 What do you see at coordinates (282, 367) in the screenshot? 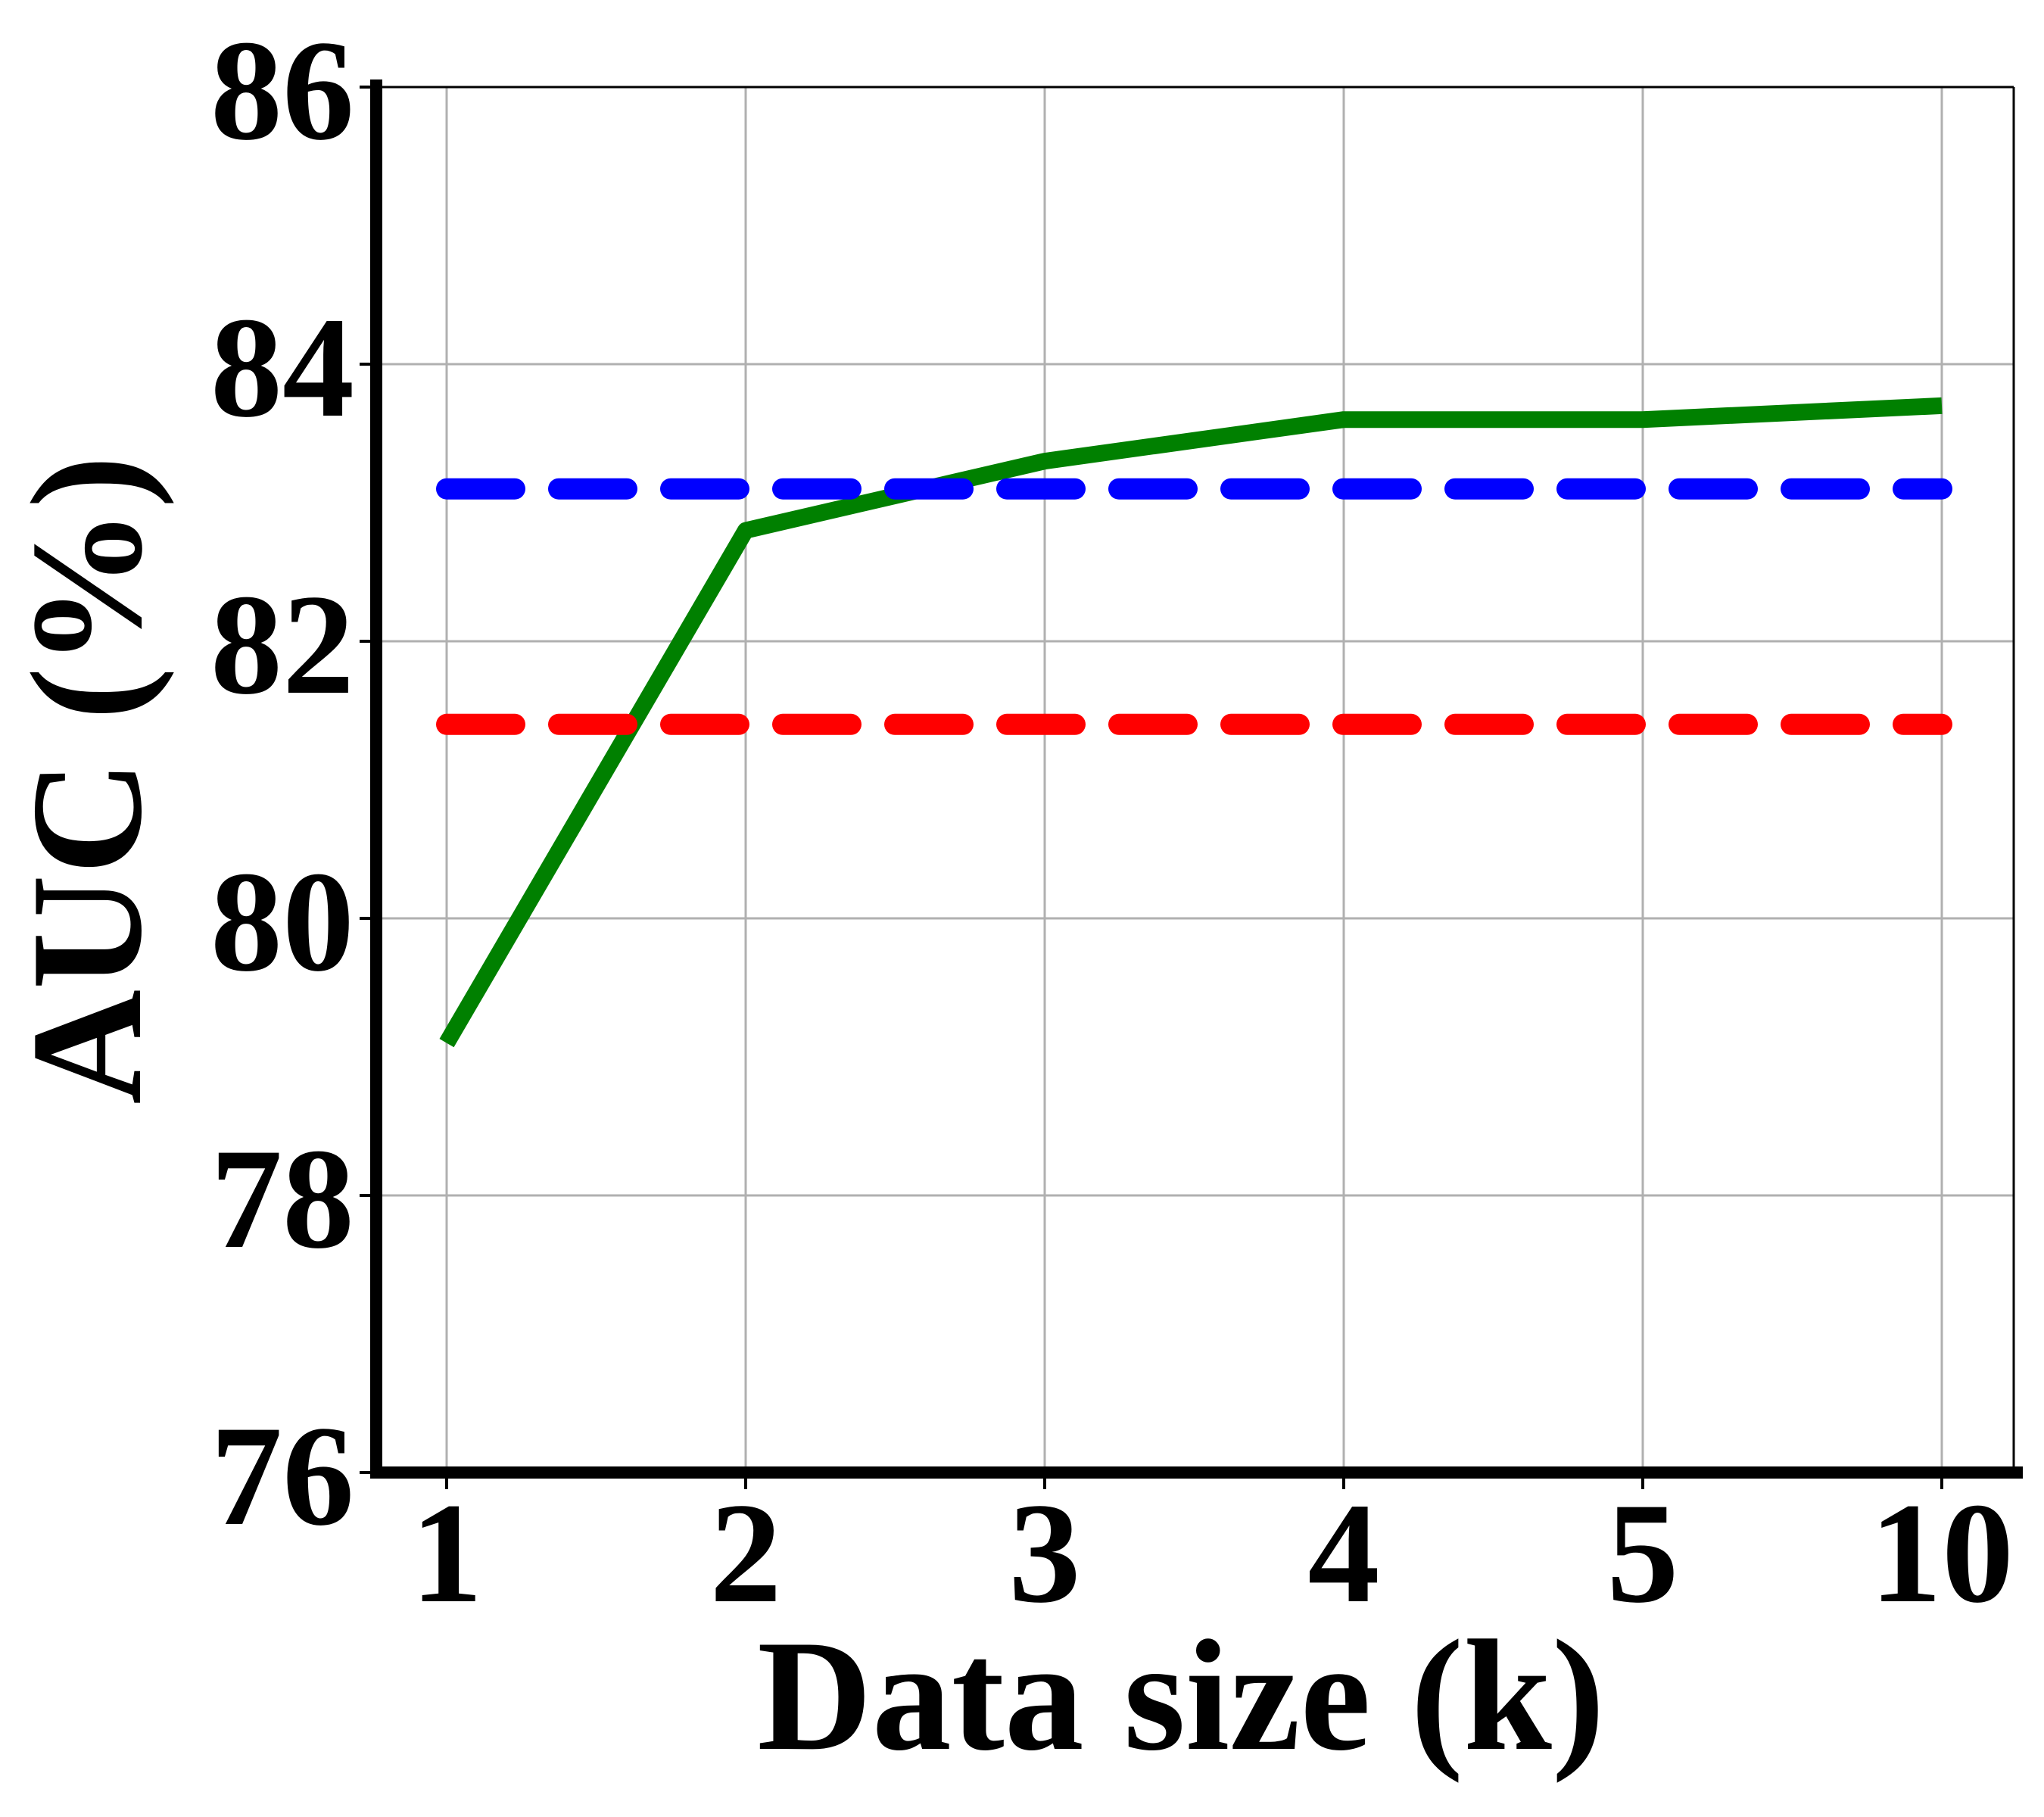
I see `y-tick-label: 84` at bounding box center [282, 367].